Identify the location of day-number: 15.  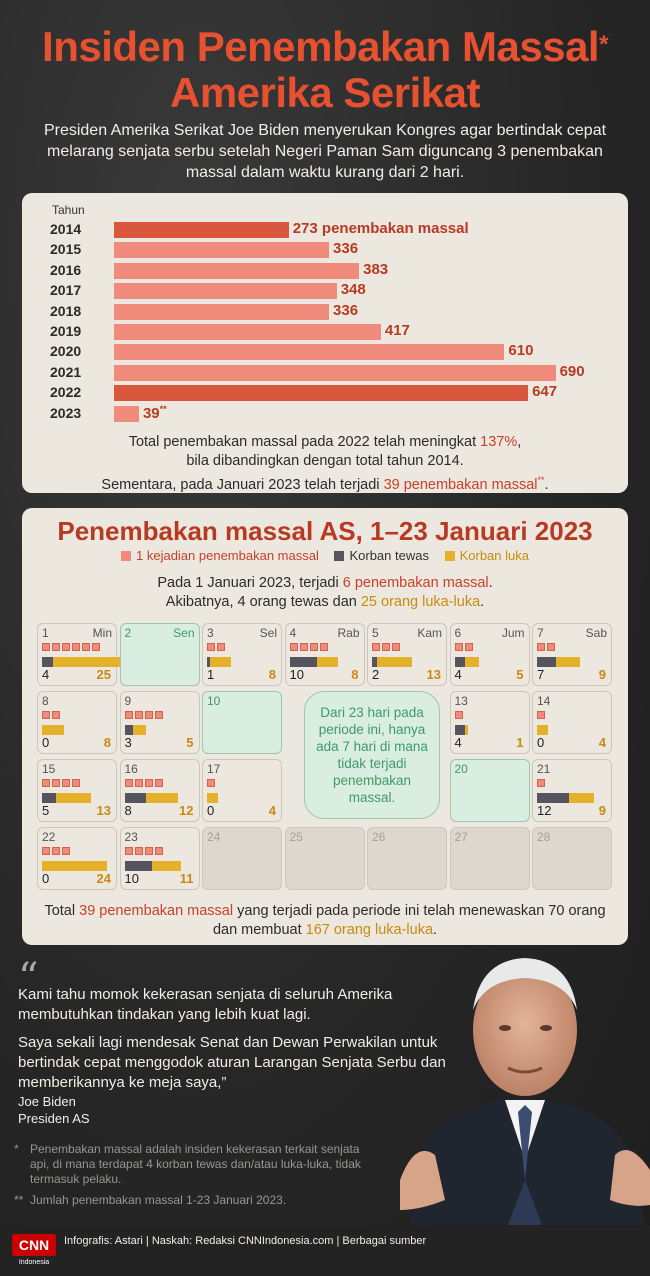
(49, 769).